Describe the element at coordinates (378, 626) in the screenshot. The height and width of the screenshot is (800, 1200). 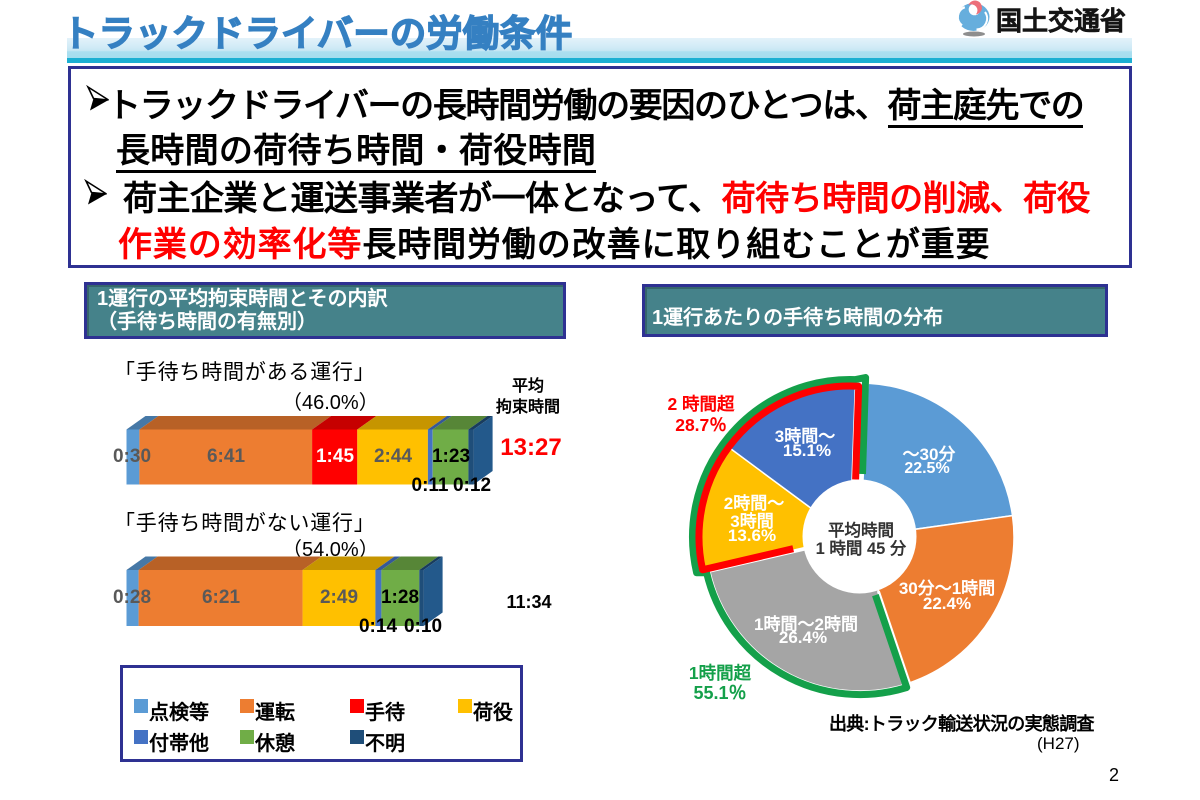
I see `svg-text: 0:14` at that location.